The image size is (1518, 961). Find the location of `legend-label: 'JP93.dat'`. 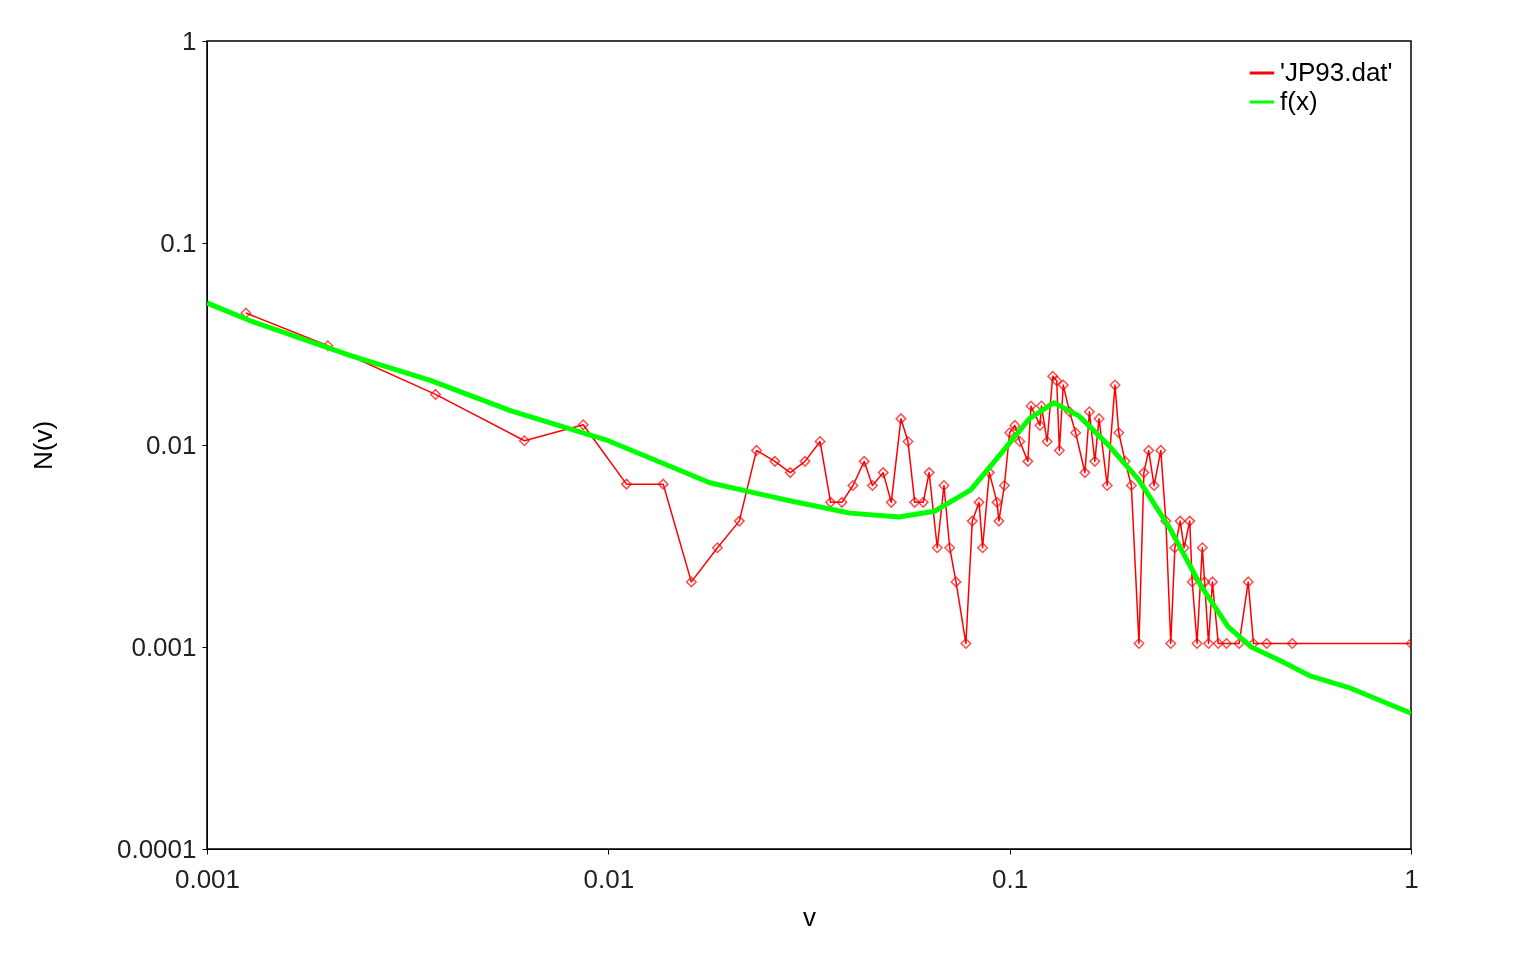

legend-label: 'JP93.dat' is located at coordinates (1336, 72).